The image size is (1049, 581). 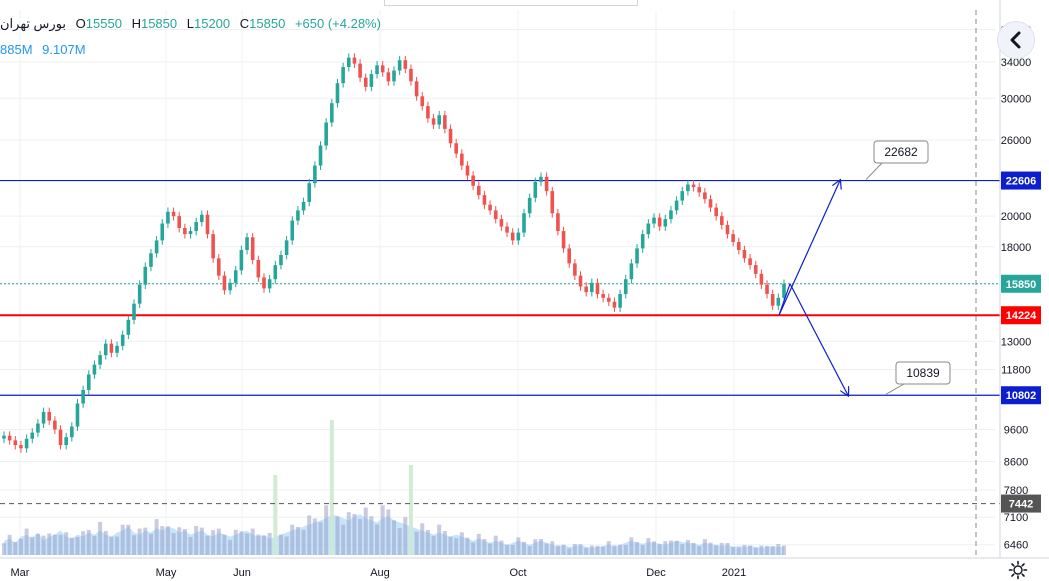 What do you see at coordinates (136, 23) in the screenshot?
I see `high-label: H` at bounding box center [136, 23].